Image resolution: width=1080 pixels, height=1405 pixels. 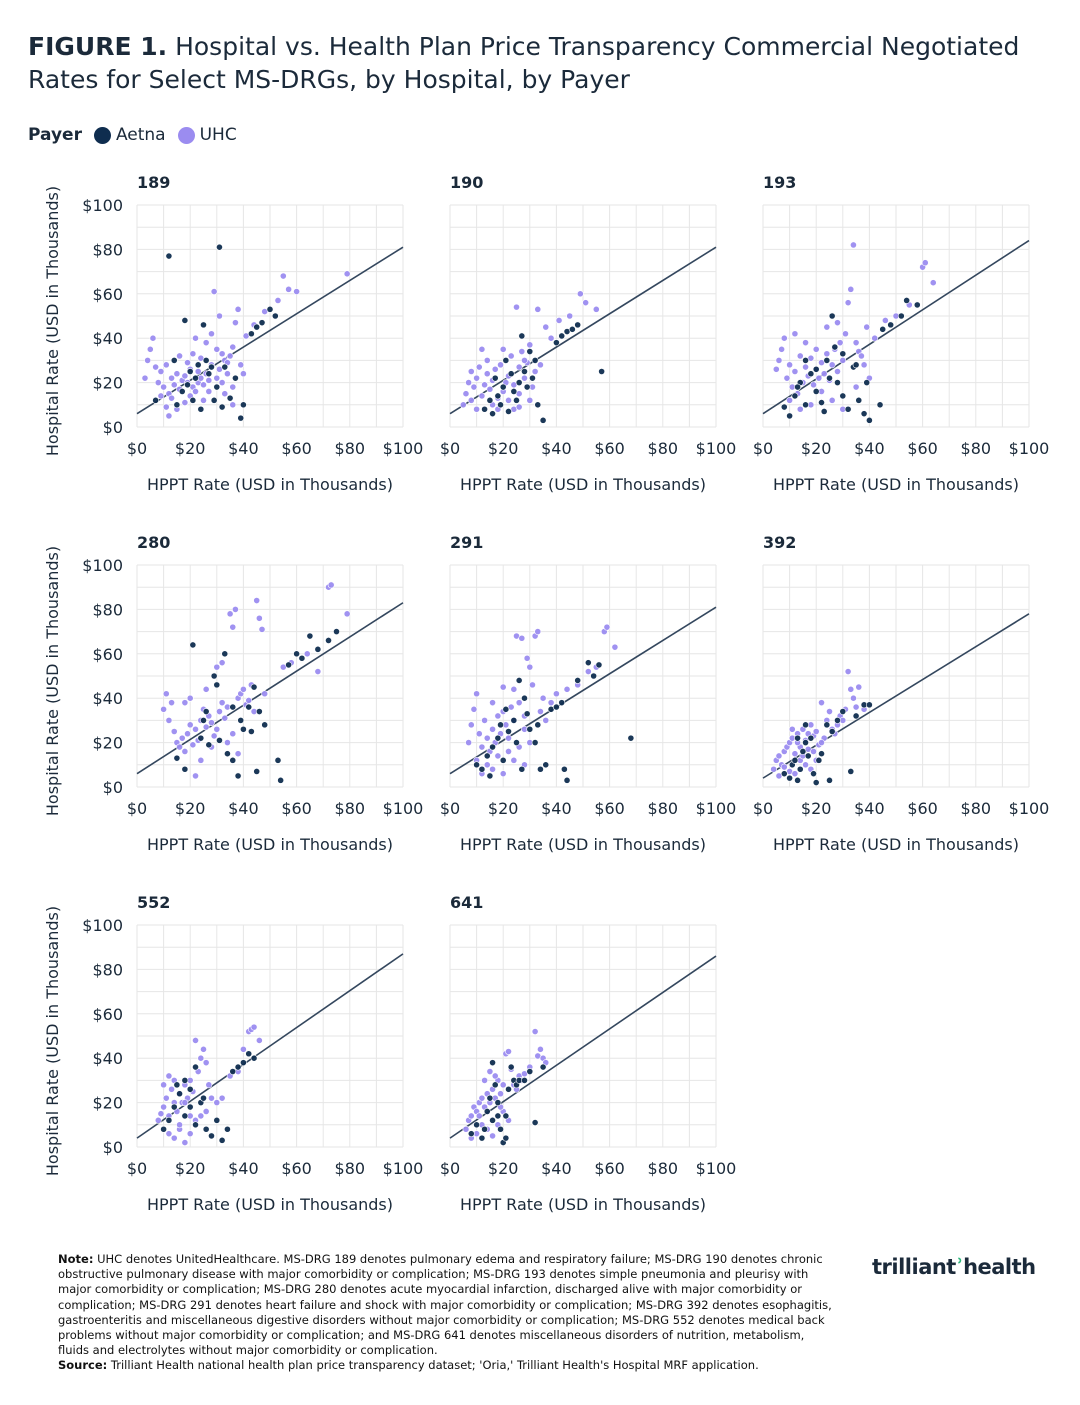 I want to click on panel-title: 193, so click(x=779, y=182).